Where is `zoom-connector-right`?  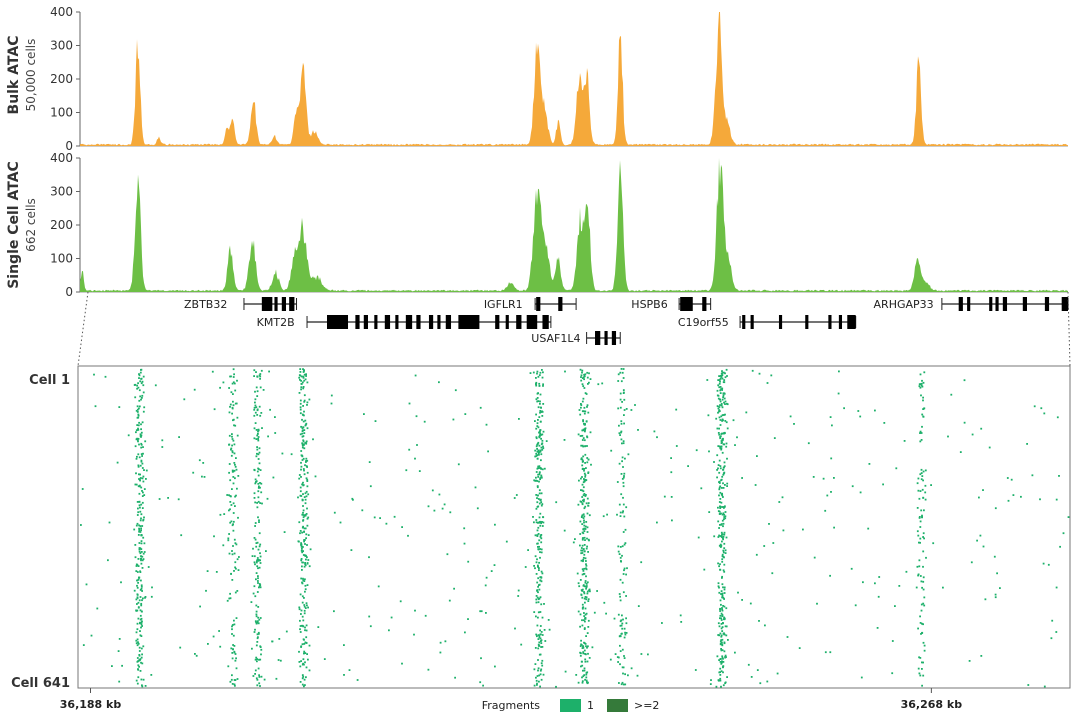
zoom-connector-right is located at coordinates (1069, 329).